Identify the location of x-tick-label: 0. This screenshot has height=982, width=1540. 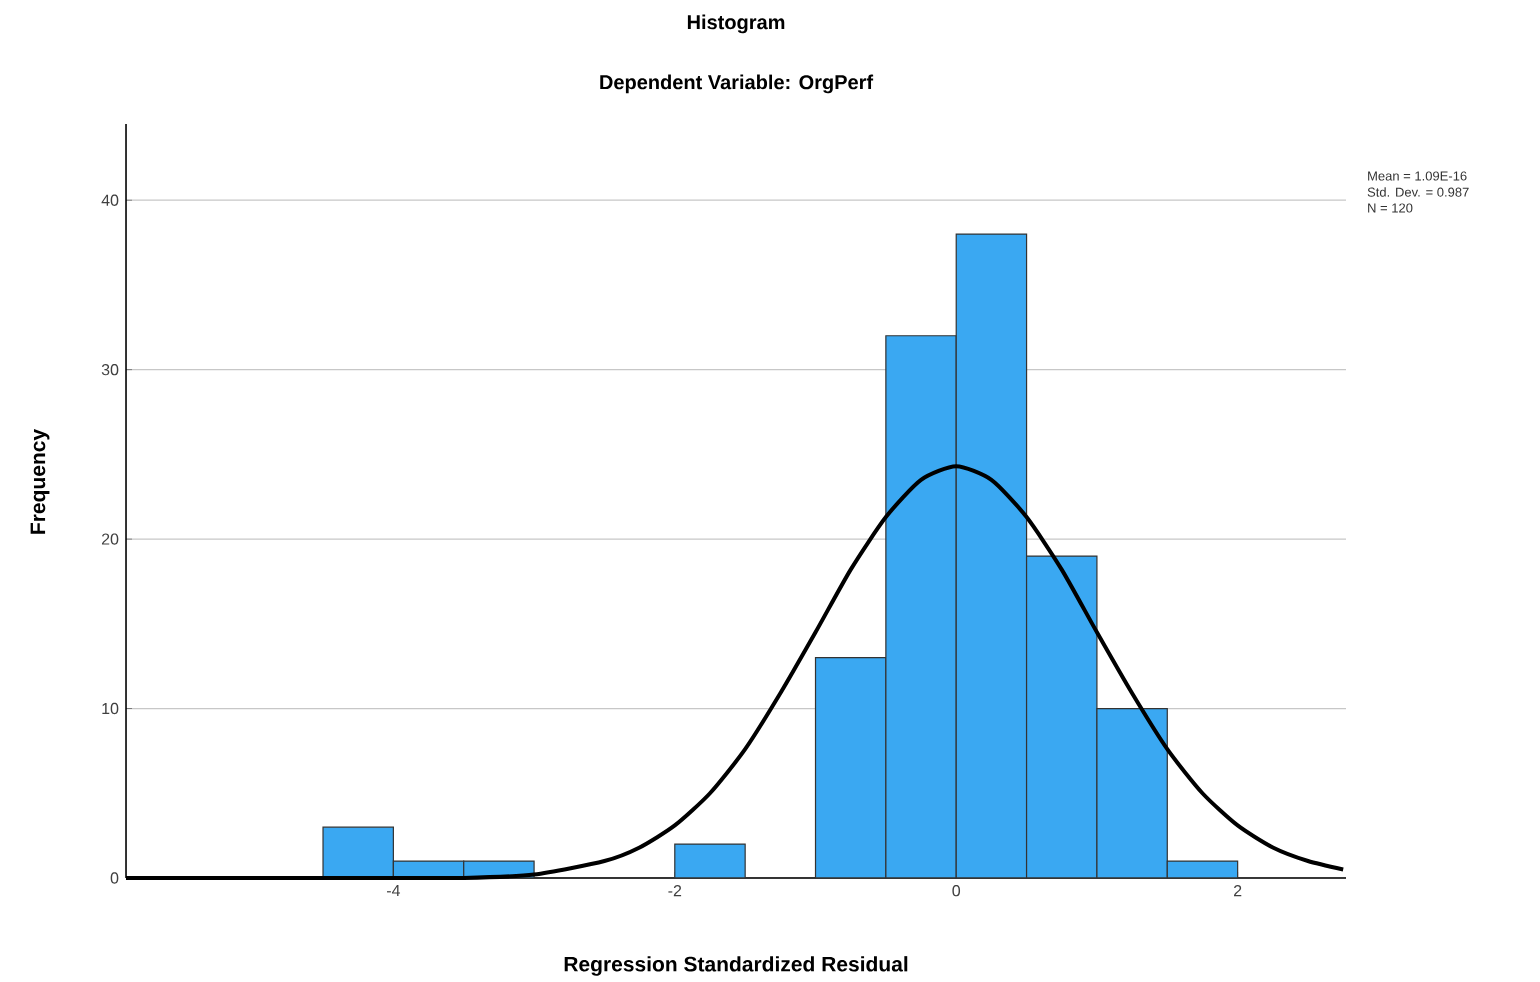
(956, 890).